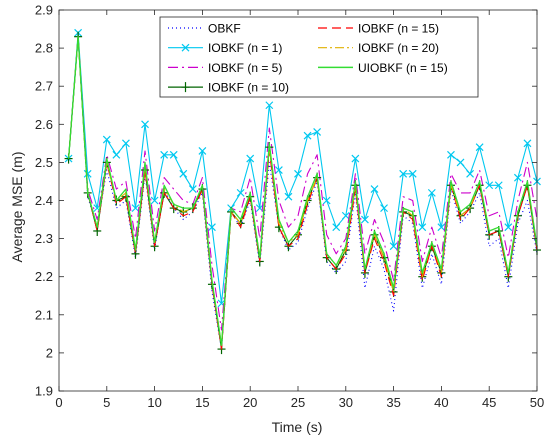  Describe the element at coordinates (202, 402) in the screenshot. I see `x-tick-label: 15` at that location.